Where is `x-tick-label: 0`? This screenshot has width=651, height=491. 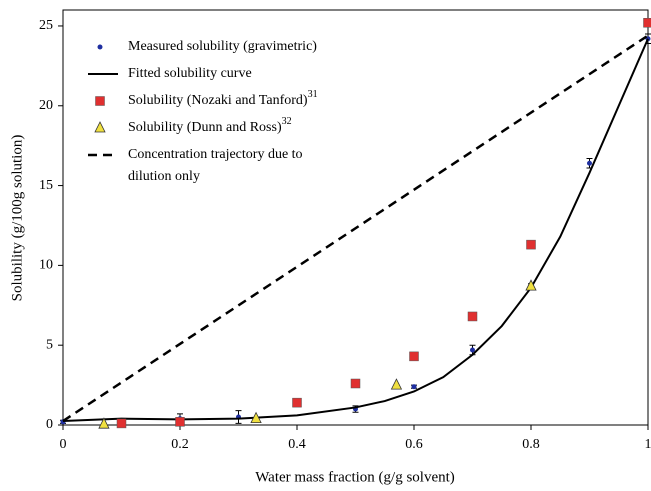 x-tick-label: 0 is located at coordinates (63, 444).